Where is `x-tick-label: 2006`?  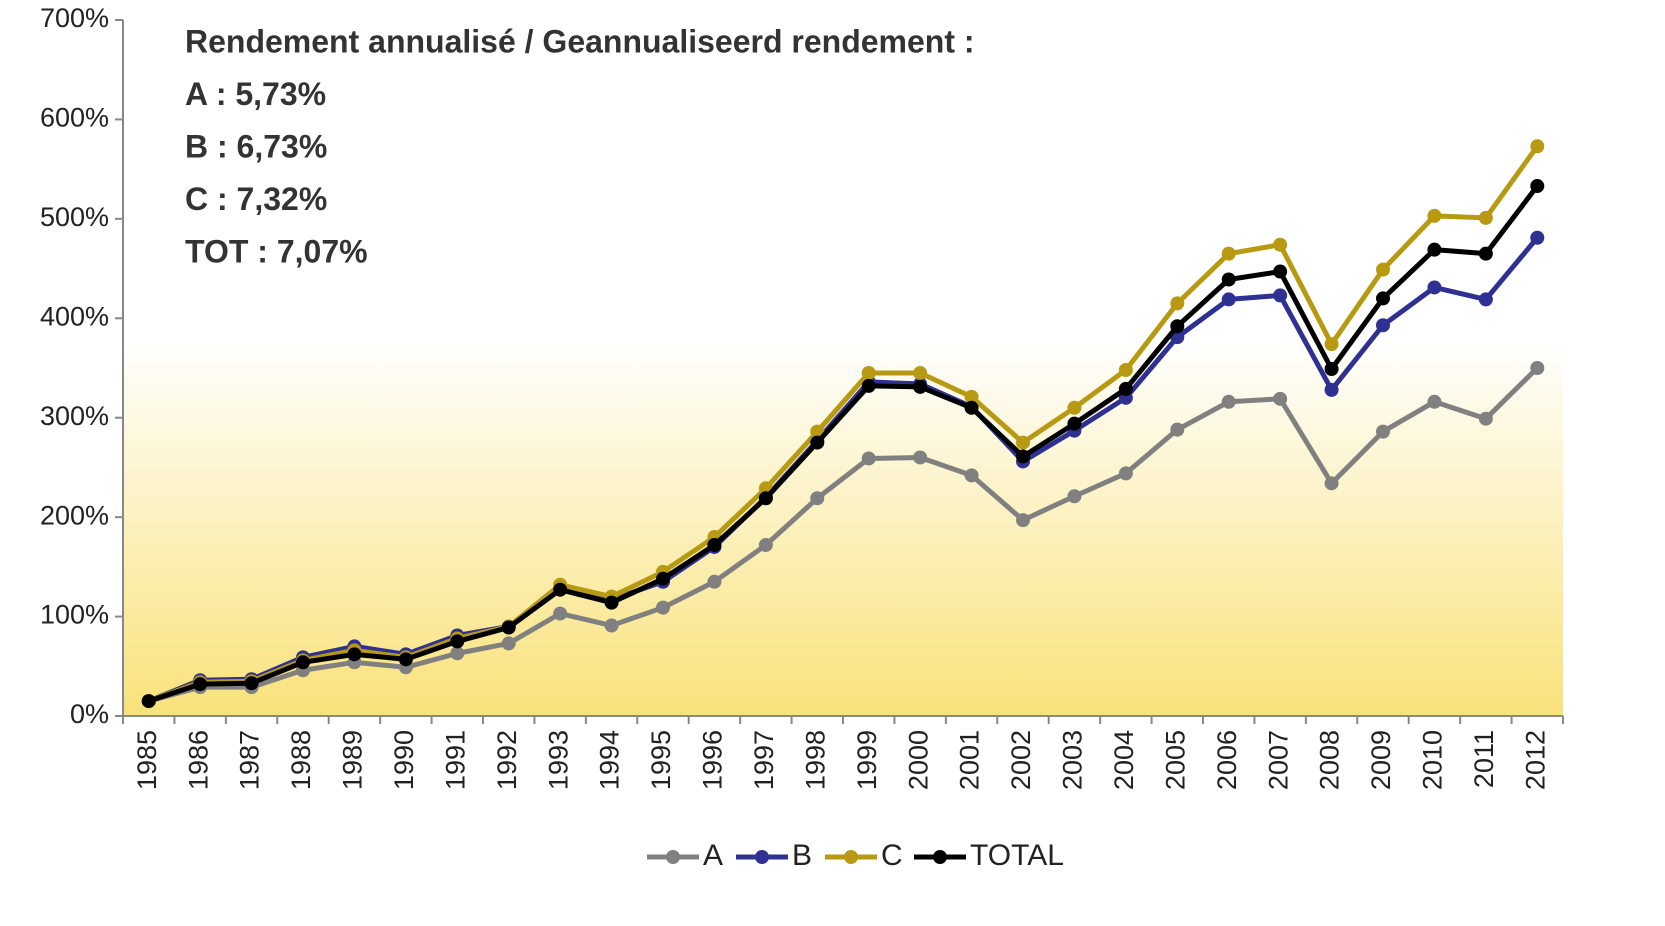 x-tick-label: 2006 is located at coordinates (1227, 760).